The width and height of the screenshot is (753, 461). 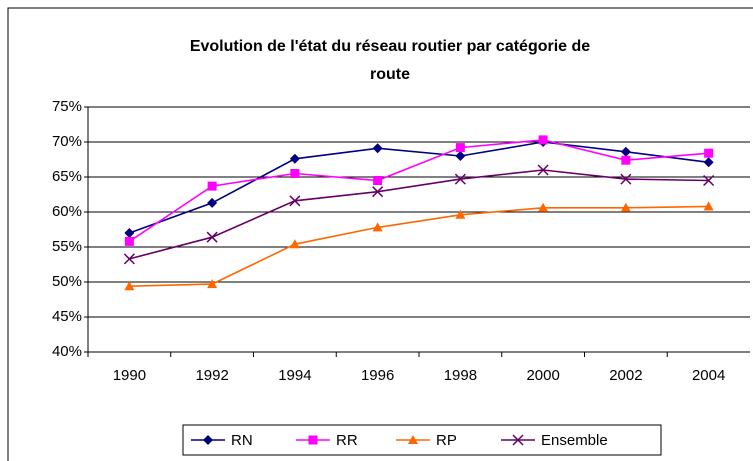 What do you see at coordinates (419, 246) in the screenshot?
I see `series-line` at bounding box center [419, 246].